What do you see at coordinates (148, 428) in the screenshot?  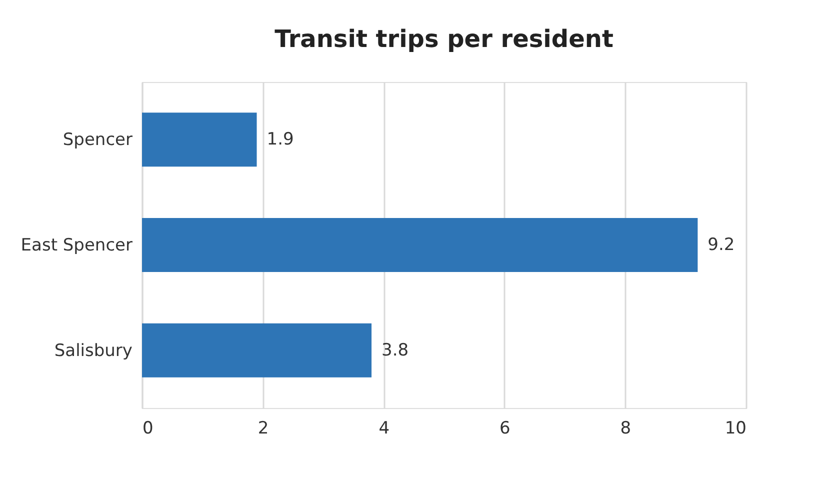 I see `x-tick-label: 0` at bounding box center [148, 428].